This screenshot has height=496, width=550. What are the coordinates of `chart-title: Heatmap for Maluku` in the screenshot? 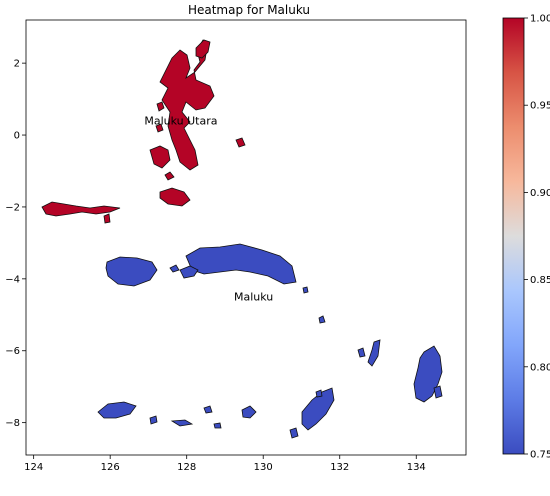 It's located at (249, 10).